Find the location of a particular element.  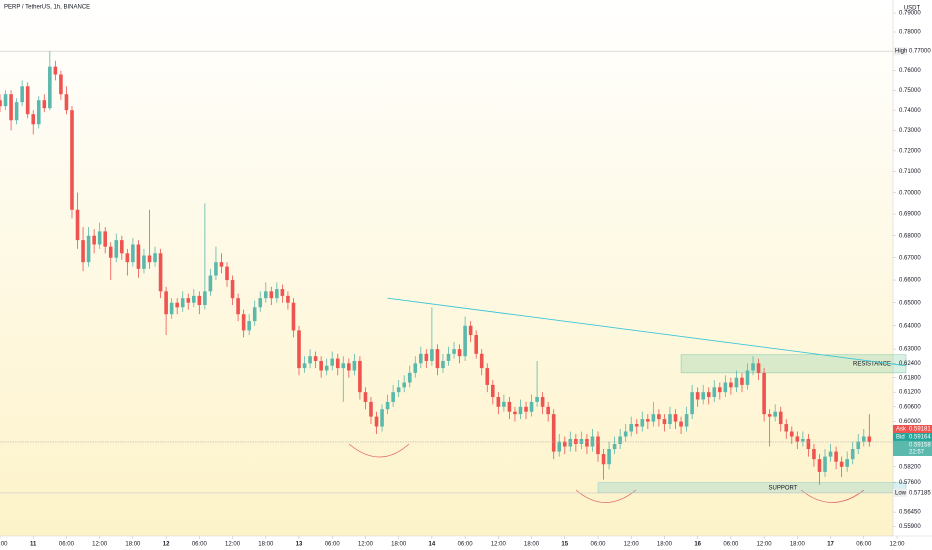

x-tick-label: 15 is located at coordinates (564, 545).